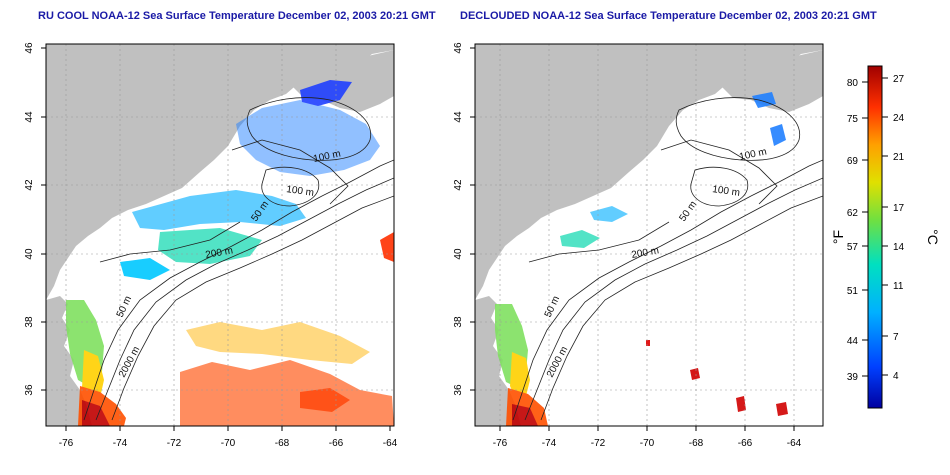 This screenshot has height=475, width=950. What do you see at coordinates (745, 443) in the screenshot?
I see `right-map-lon-label: -66` at bounding box center [745, 443].